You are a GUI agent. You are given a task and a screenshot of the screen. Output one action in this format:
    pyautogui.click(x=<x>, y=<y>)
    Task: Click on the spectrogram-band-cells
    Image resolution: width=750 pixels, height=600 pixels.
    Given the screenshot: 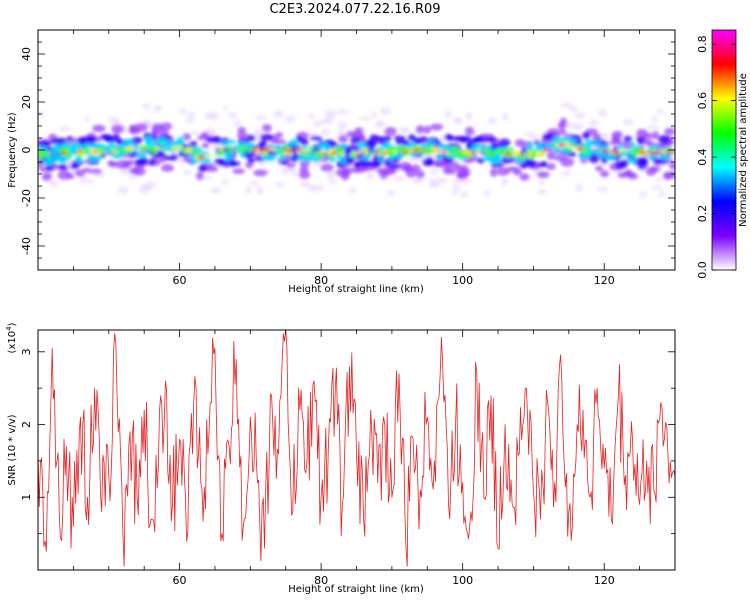 What is the action you would take?
    pyautogui.click(x=356, y=150)
    